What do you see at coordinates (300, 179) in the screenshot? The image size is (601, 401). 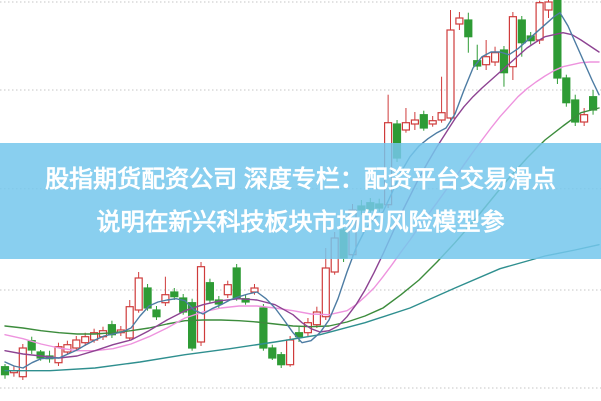 I see `headline-line-1: 股指期货配资公司 深度专栏：配资平台交易滑点` at bounding box center [300, 179].